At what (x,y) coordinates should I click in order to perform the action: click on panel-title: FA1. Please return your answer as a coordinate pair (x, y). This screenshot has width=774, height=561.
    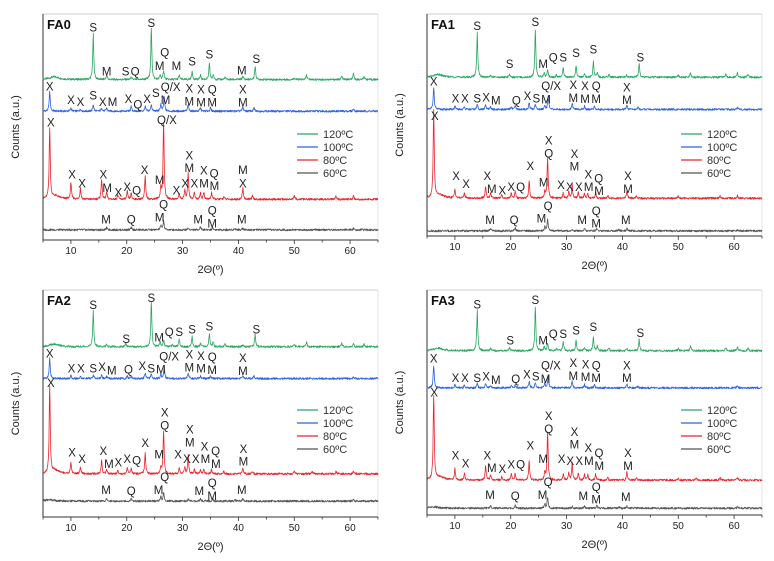
    Looking at the image, I should click on (443, 24).